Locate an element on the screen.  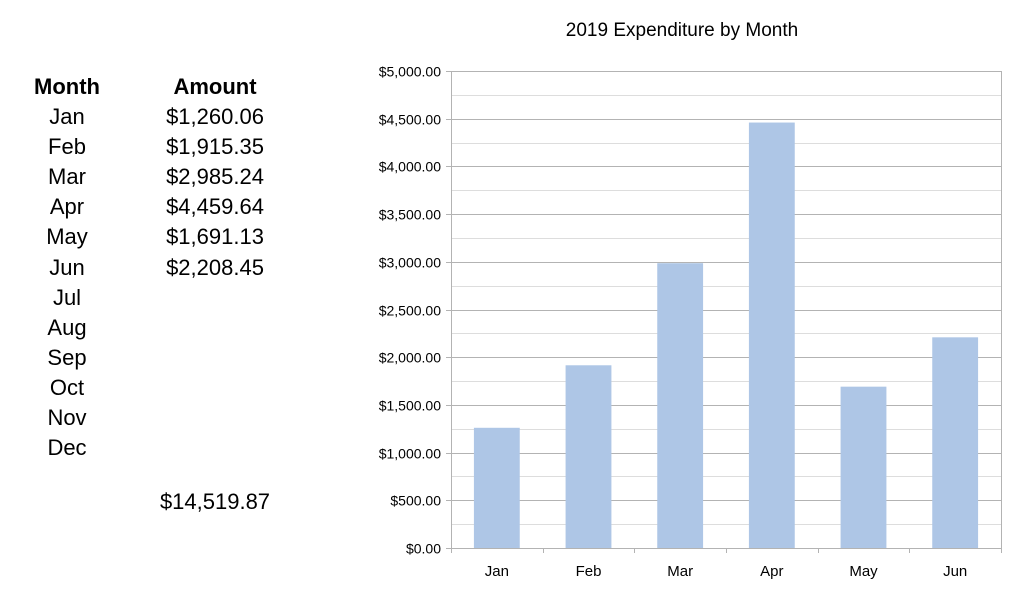
chart-title: 2019 Expenditure by Month is located at coordinates (682, 30).